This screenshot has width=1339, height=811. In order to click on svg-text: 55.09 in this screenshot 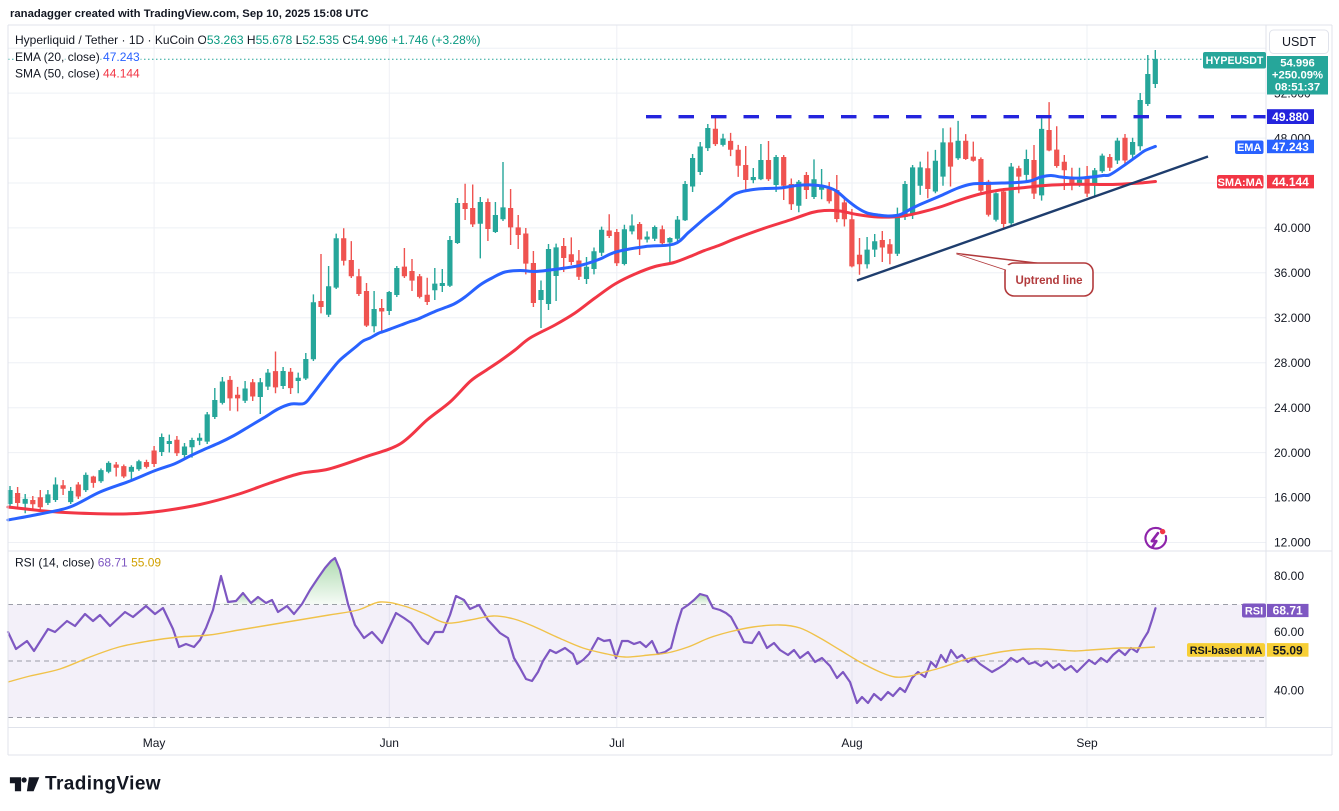, I will do `click(1288, 650)`.